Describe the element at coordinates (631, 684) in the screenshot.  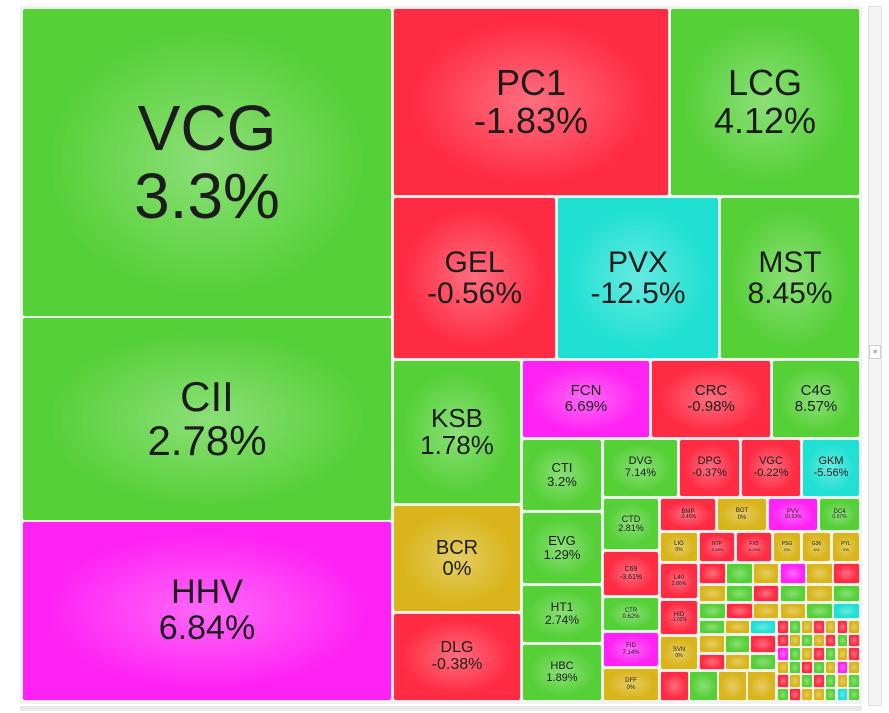
I see `tile-dff: DFF 0%` at that location.